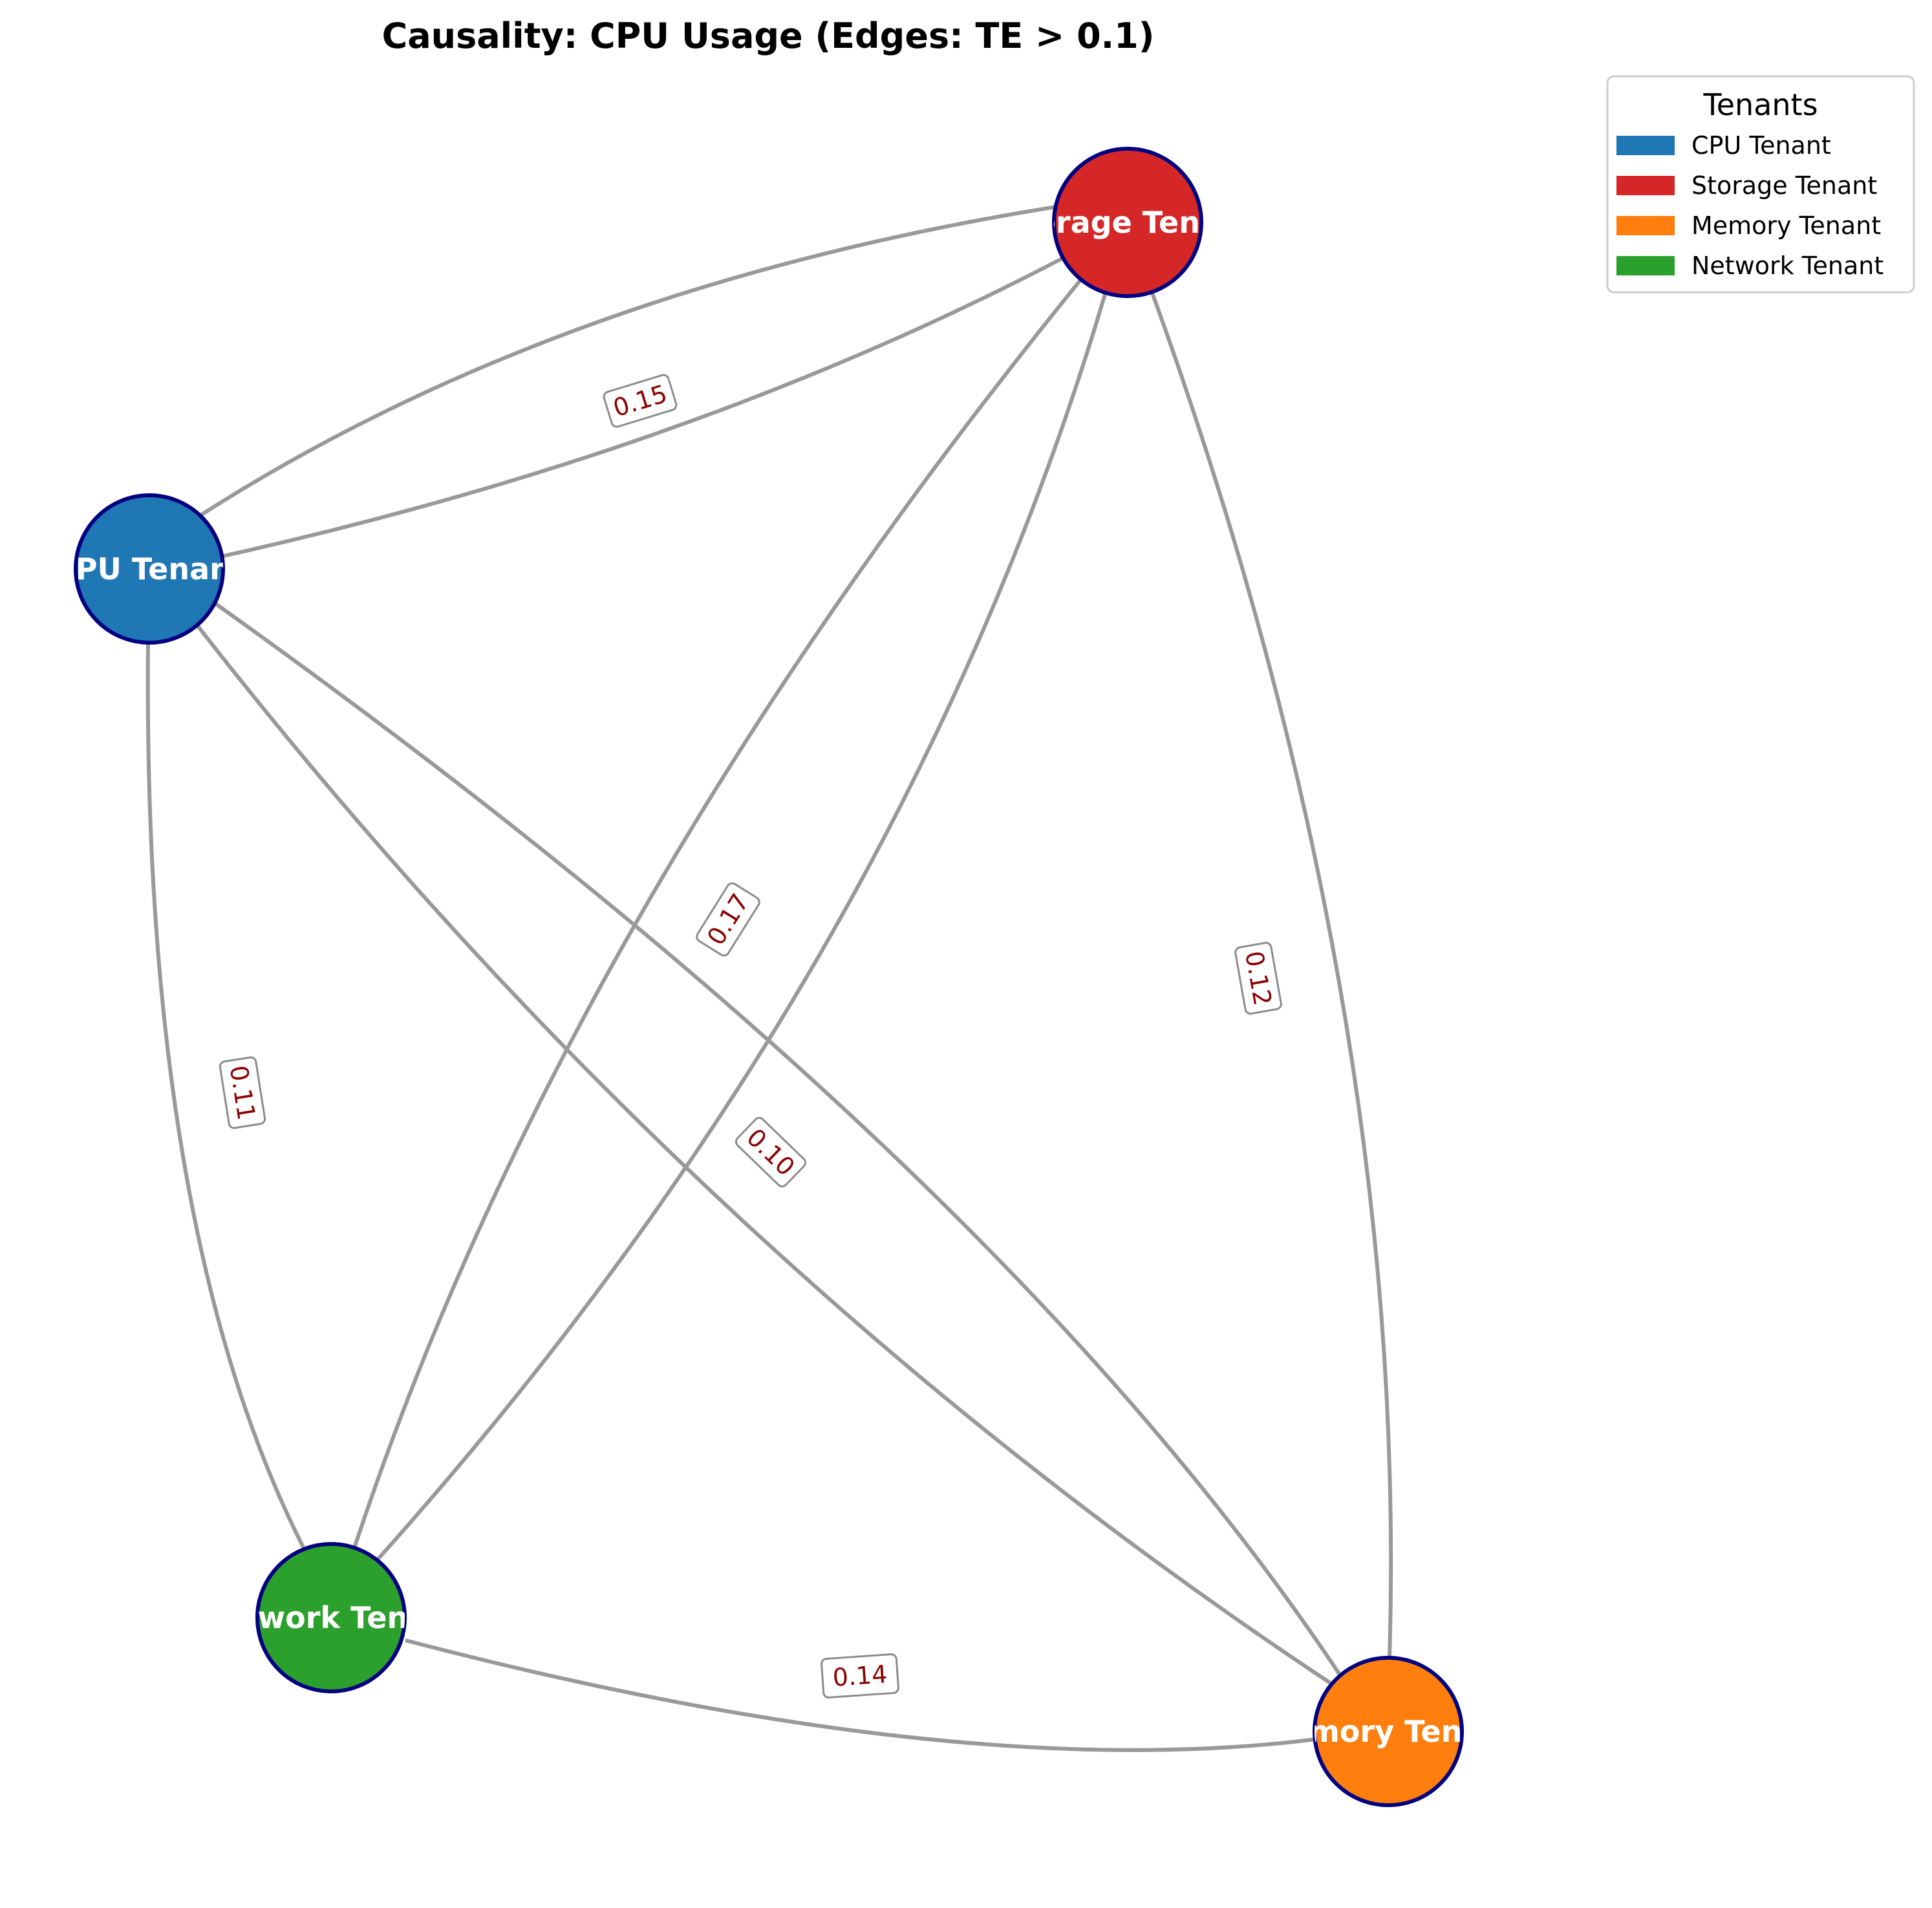 The image size is (1932, 1908). I want to click on edge-label-cpu-memory: 0.10, so click(771, 1152).